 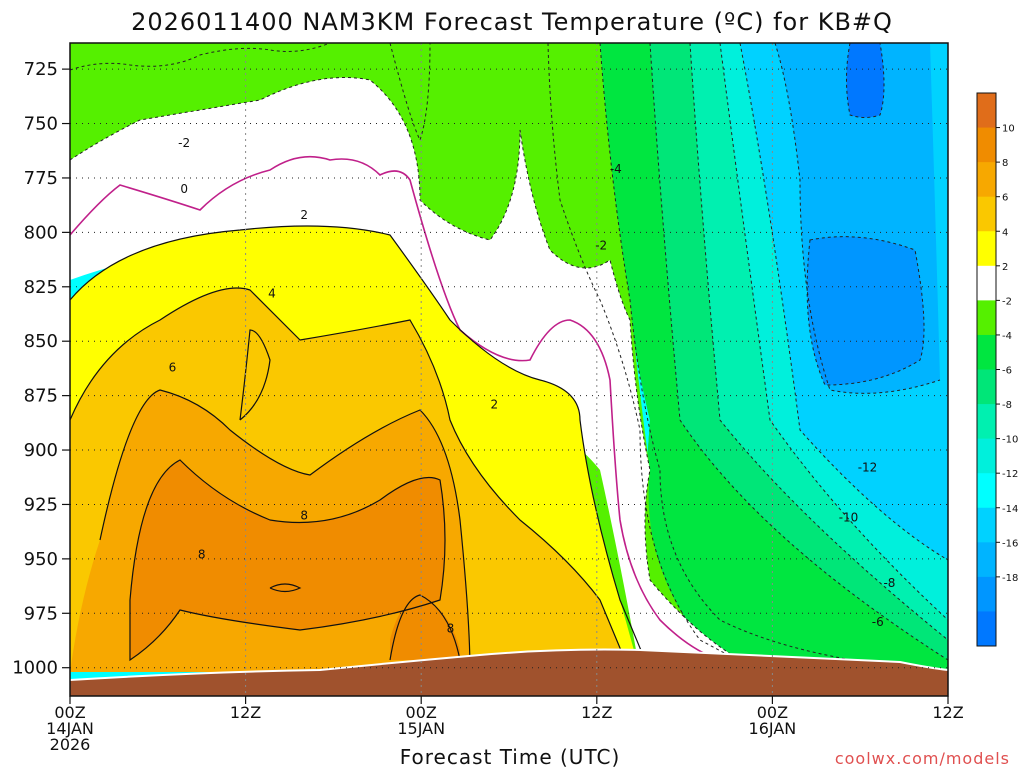 What do you see at coordinates (41, 124) in the screenshot?
I see `y-tick-label: 750` at bounding box center [41, 124].